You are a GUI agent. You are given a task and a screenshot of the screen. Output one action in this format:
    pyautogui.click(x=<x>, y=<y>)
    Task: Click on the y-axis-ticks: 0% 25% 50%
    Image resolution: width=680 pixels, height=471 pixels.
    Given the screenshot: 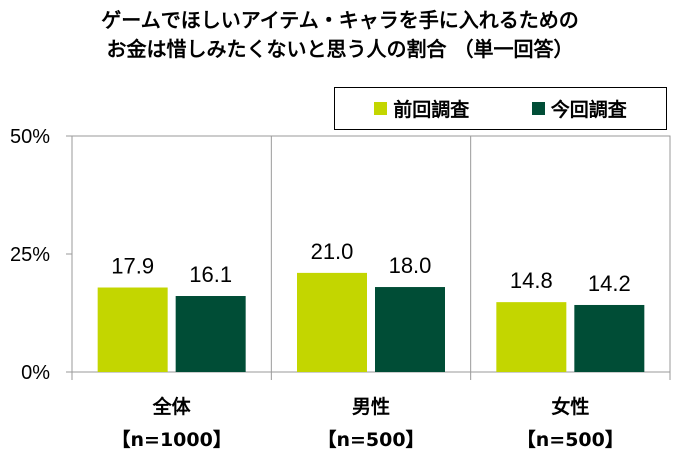 What is the action you would take?
    pyautogui.click(x=41, y=255)
    